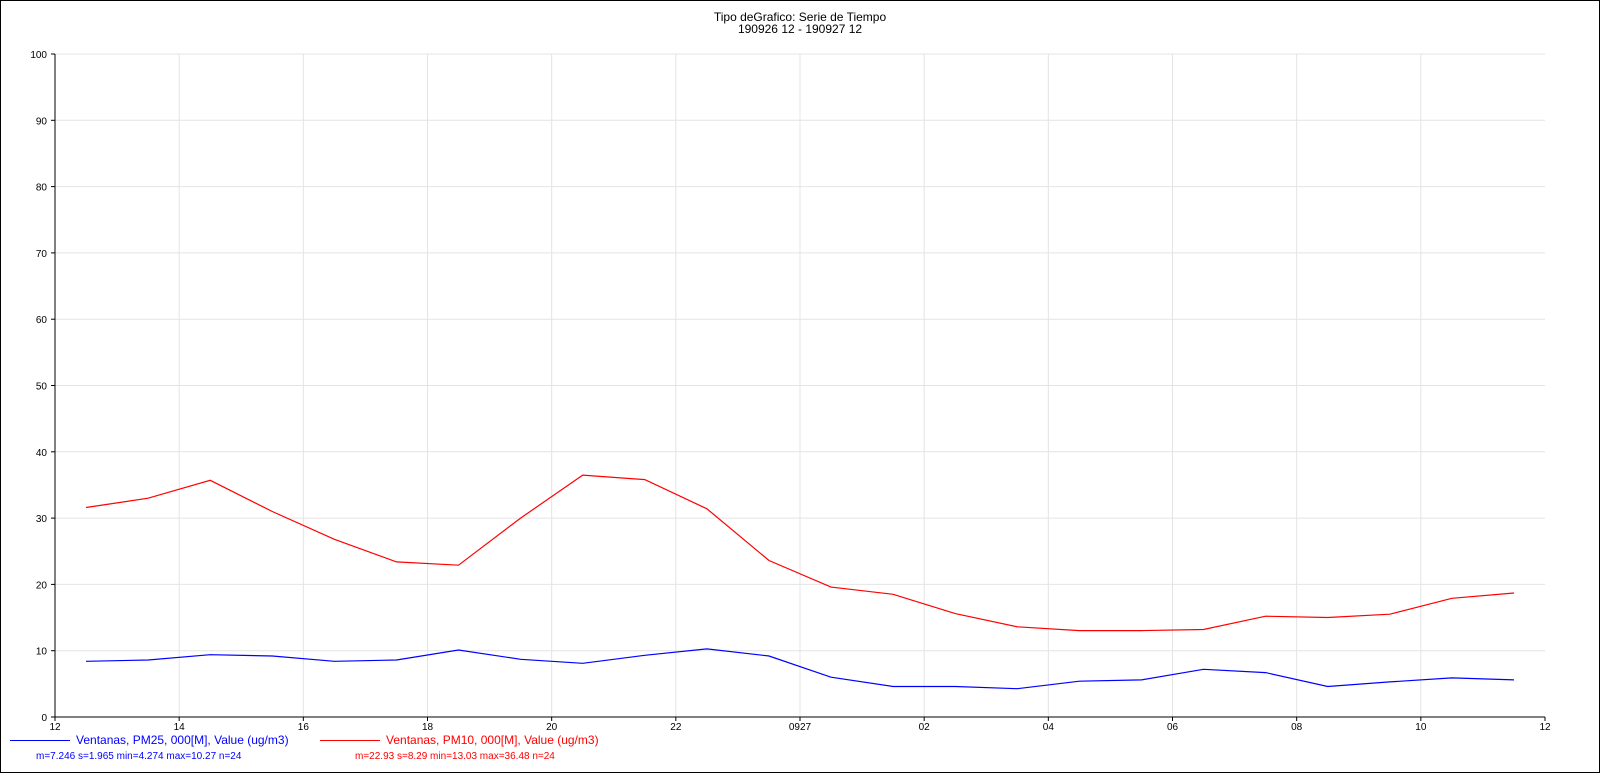 The width and height of the screenshot is (1602, 775). Describe the element at coordinates (42, 519) in the screenshot. I see `y-tick-label: 30` at that location.